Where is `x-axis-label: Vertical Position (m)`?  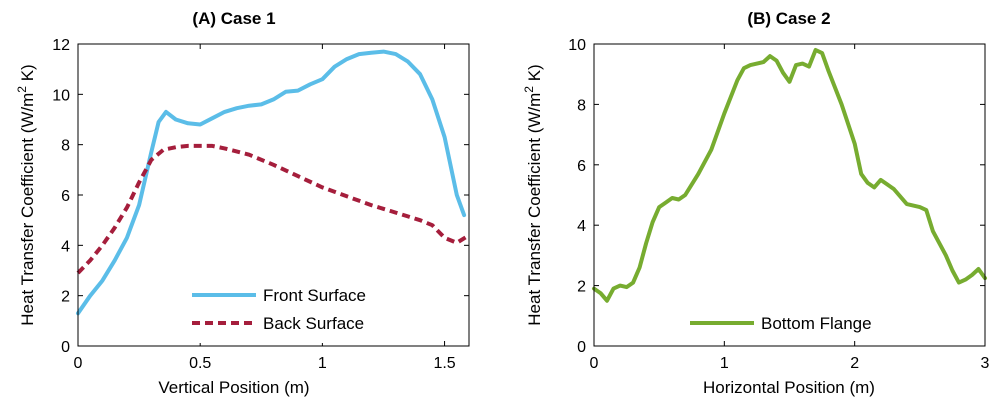
x-axis-label: Vertical Position (m) is located at coordinates (233, 387).